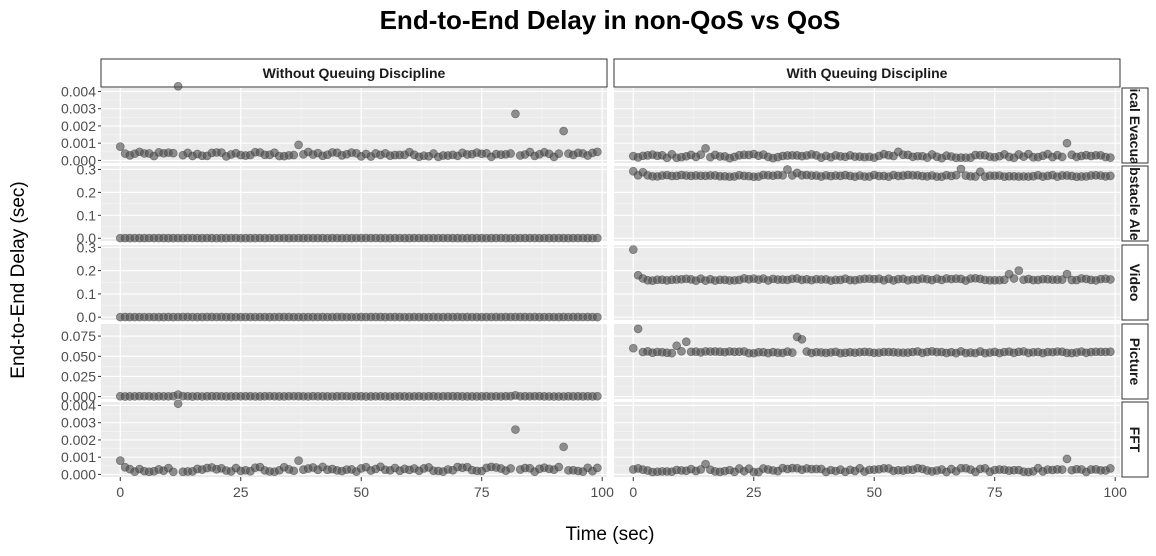 The width and height of the screenshot is (1156, 556). Describe the element at coordinates (87, 192) in the screenshot. I see `y-tick-label-row-1-2: 0.2` at that location.